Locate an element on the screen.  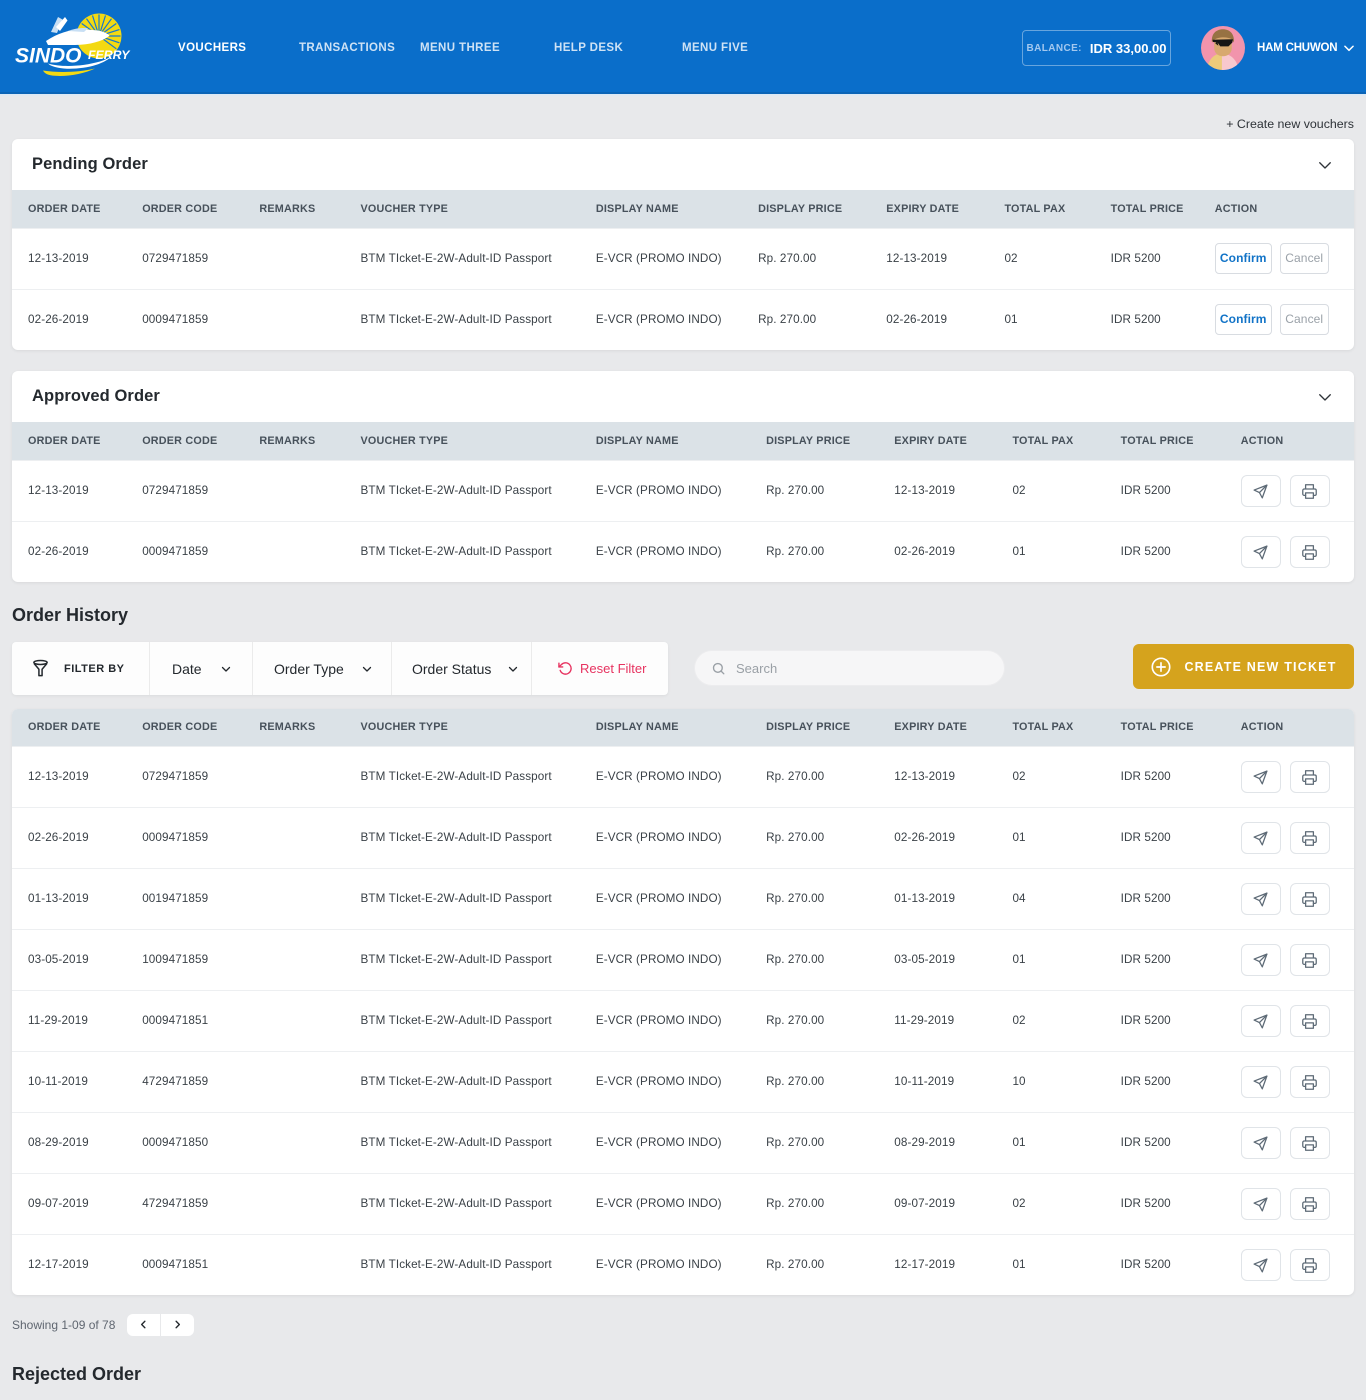
svg-text: SINDO is located at coordinates (48, 56).